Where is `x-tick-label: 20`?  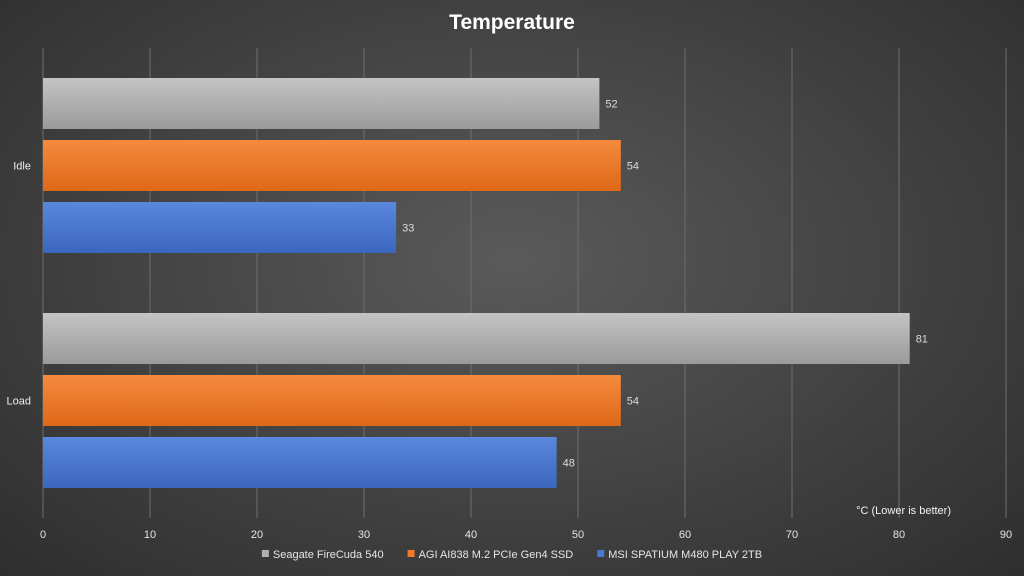 x-tick-label: 20 is located at coordinates (257, 535).